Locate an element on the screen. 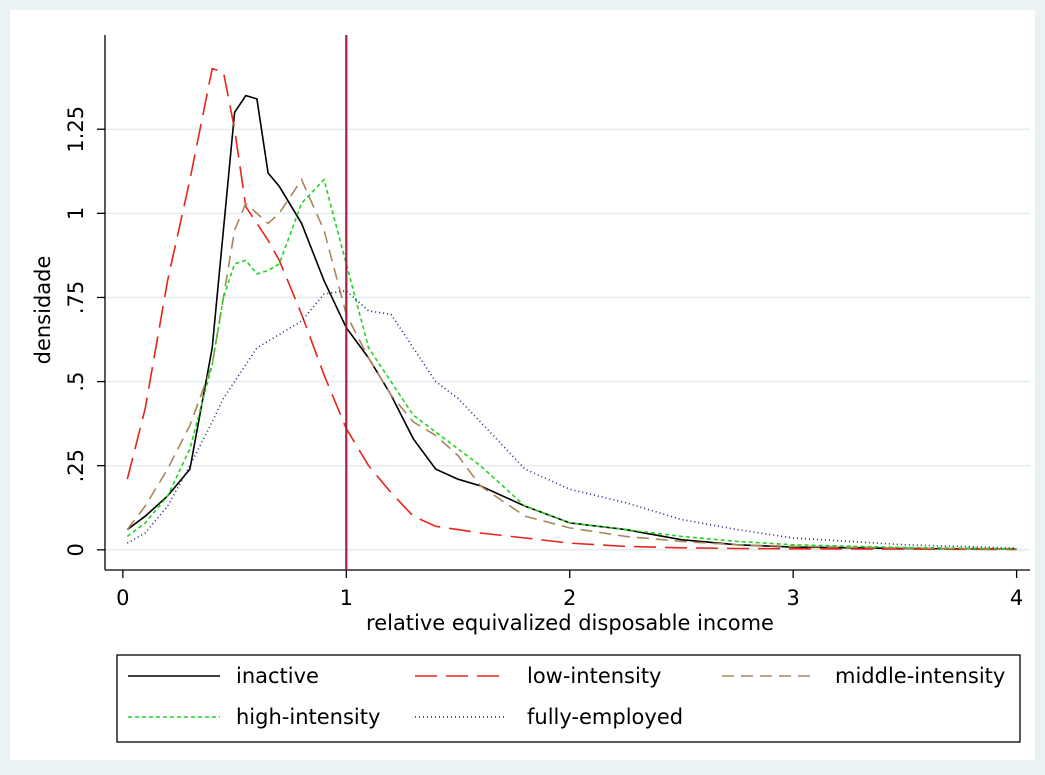 This screenshot has height=775, width=1045. x-tick-label: 3 is located at coordinates (792, 598).